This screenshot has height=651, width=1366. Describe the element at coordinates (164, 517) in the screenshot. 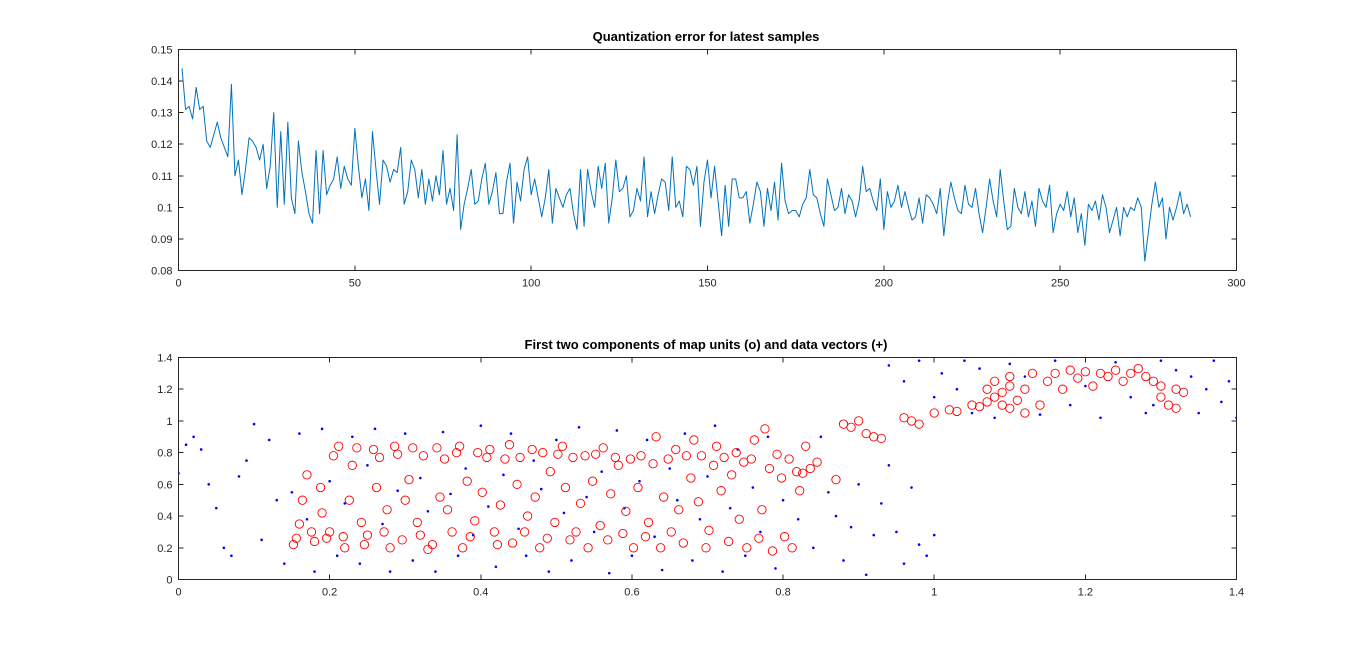

I see `map-units-ytick-label: 0.4` at that location.